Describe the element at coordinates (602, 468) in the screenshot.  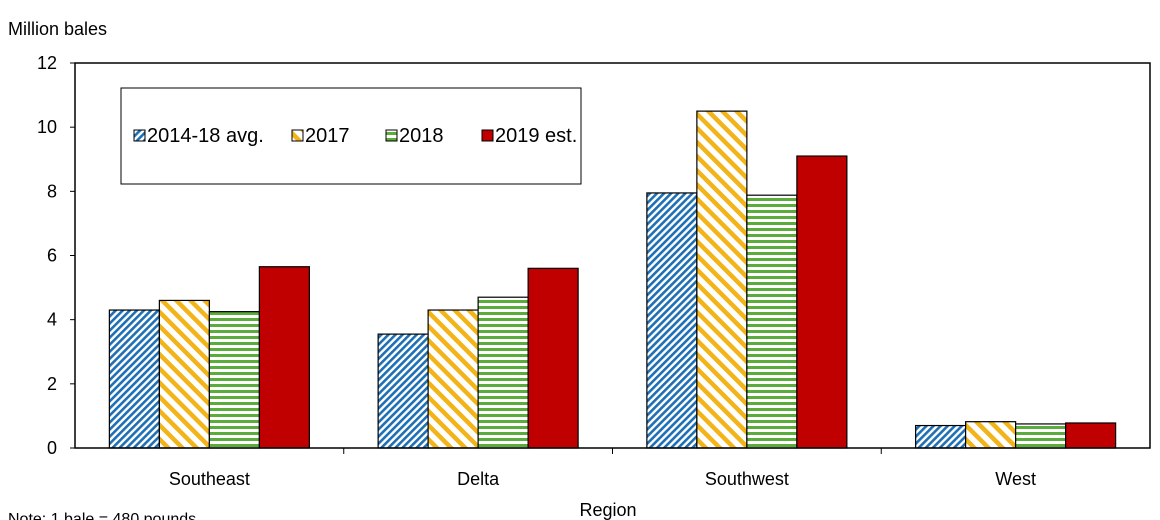
I see `x-axis-labels: Southeast Delta Southwest West` at that location.